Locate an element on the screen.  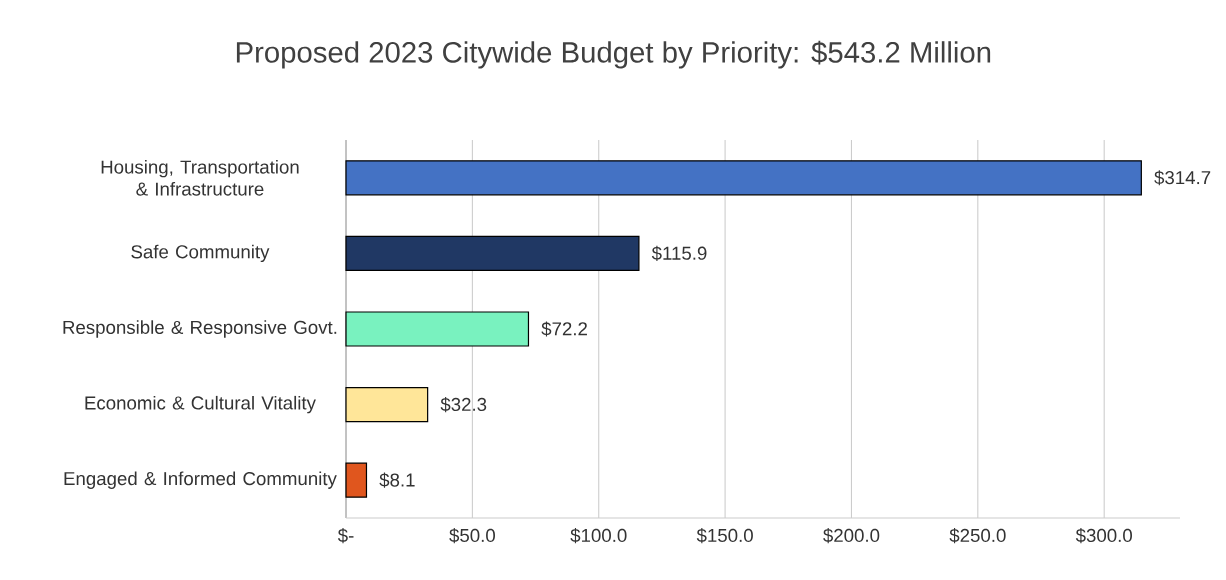
y-tick-label: Engaged & Informed Community is located at coordinates (200, 480).